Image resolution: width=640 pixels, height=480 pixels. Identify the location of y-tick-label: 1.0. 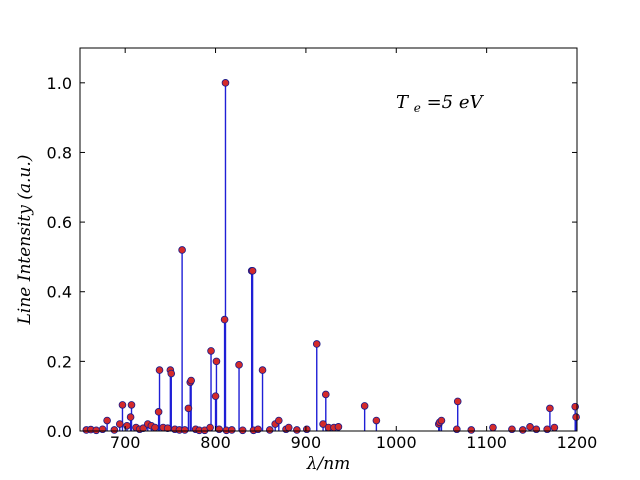
(59, 83).